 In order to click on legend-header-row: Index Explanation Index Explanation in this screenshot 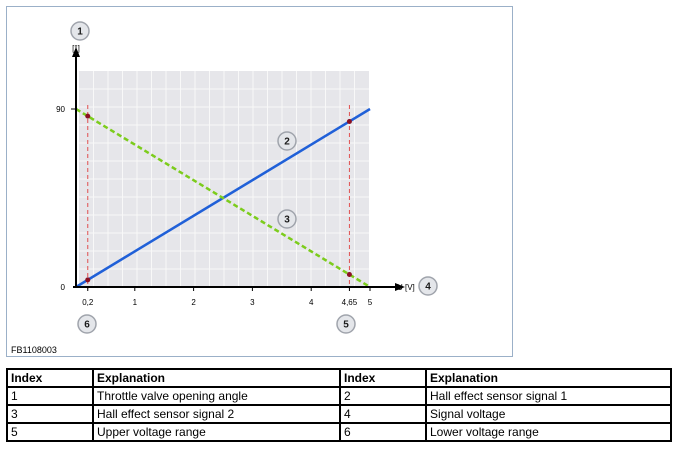, I will do `click(339, 378)`.